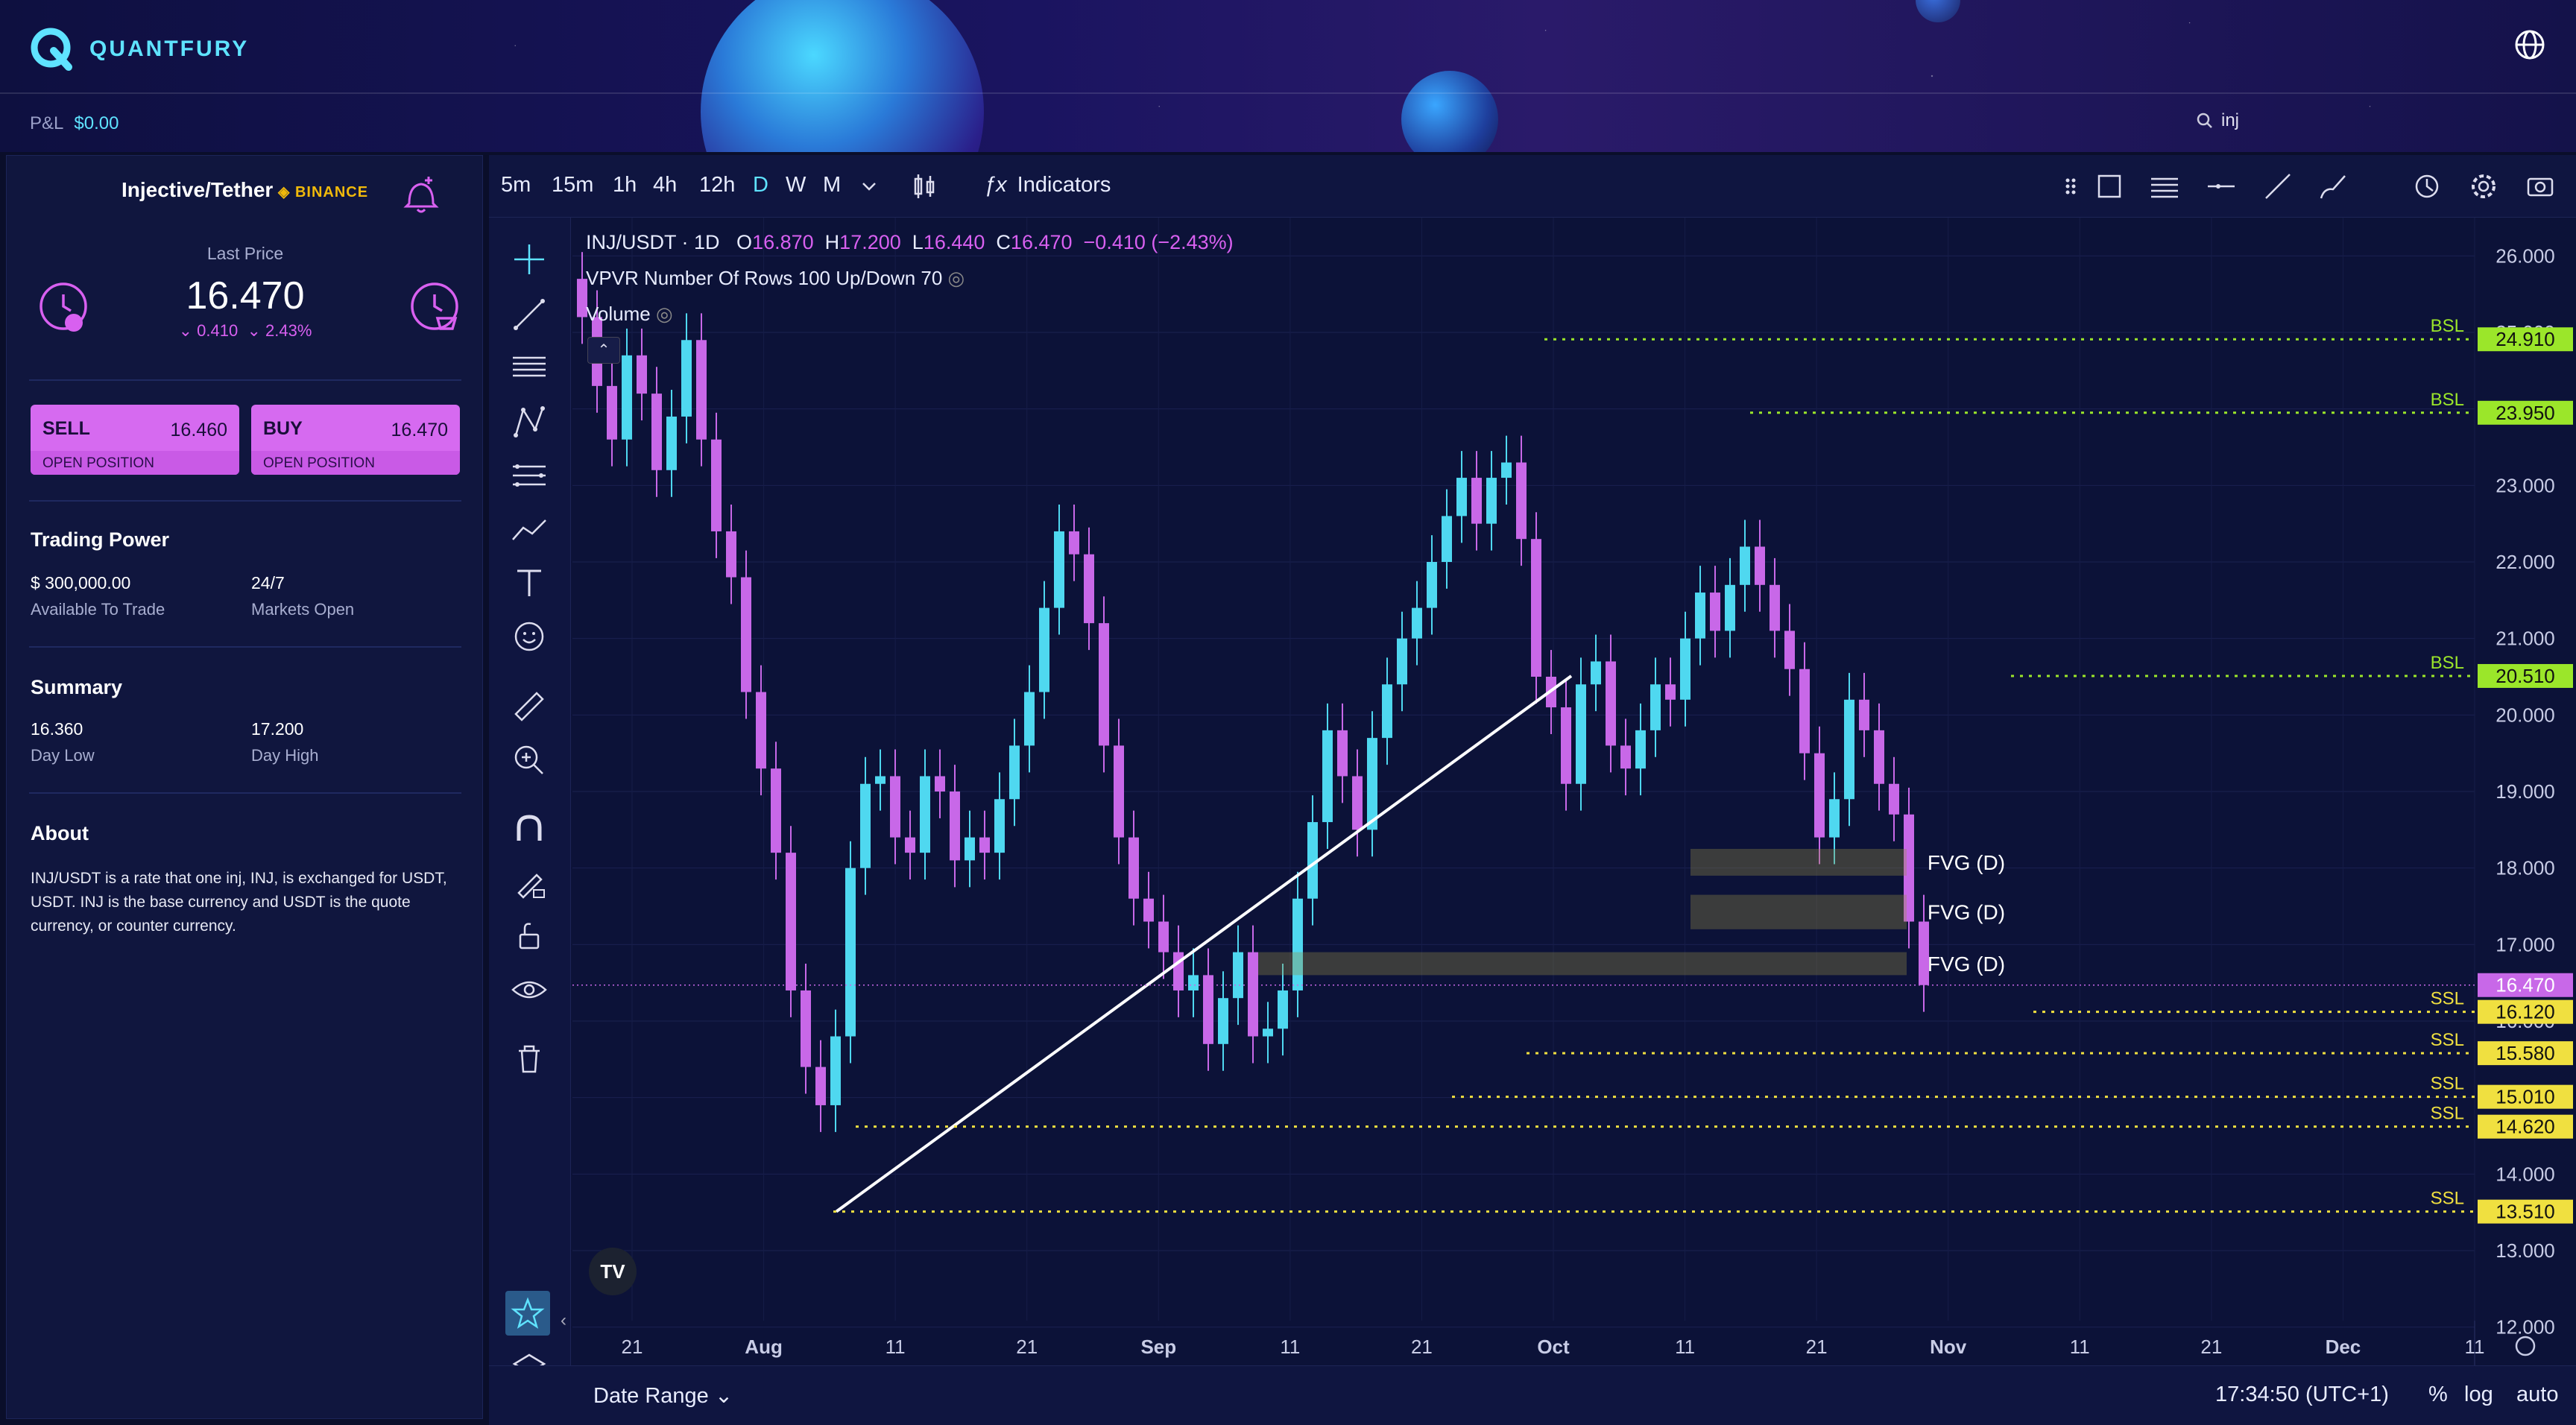 The width and height of the screenshot is (2576, 1425). I want to click on price-alert-bell-icon, so click(422, 196).